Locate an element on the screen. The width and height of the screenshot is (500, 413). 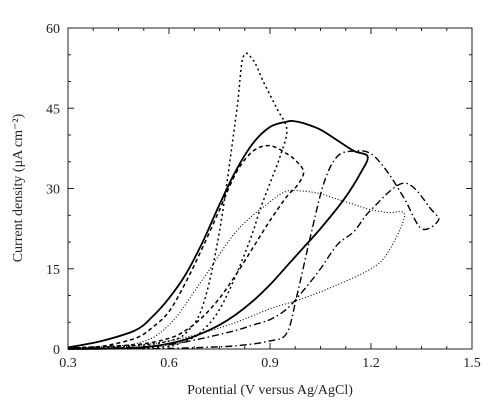
y-tick-label: 15 is located at coordinates (53, 270).